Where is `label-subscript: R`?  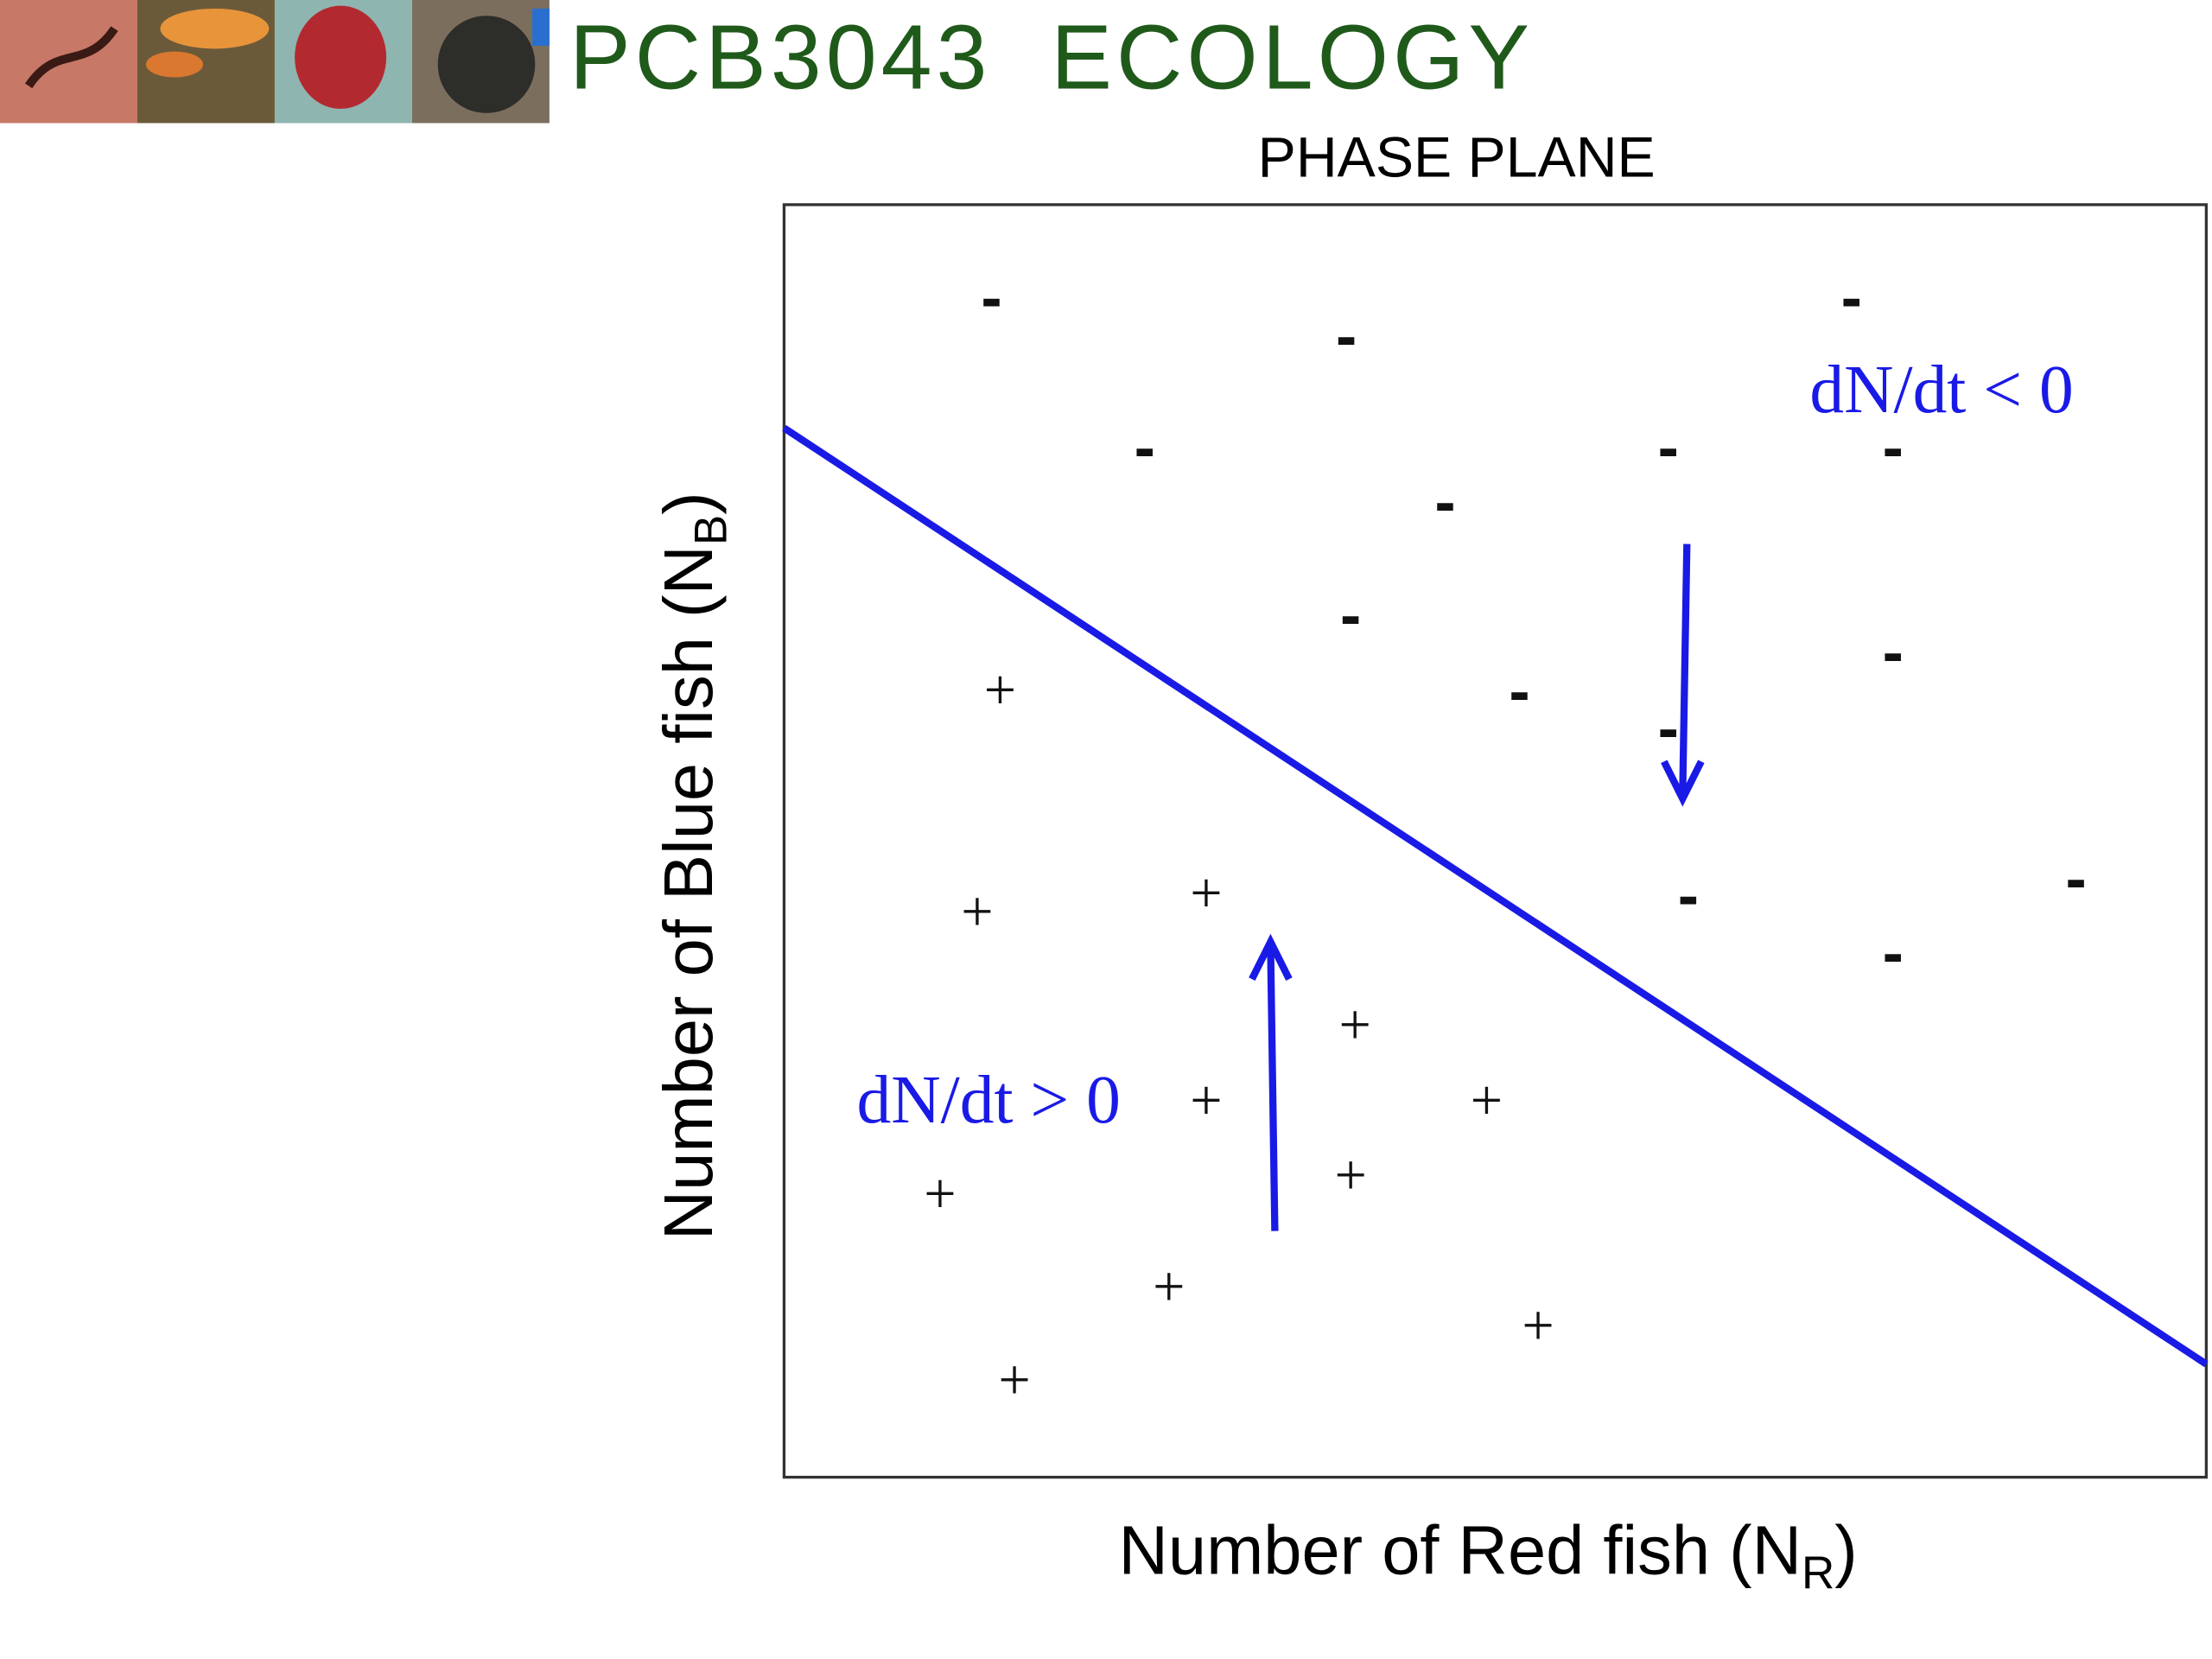 label-subscript: R is located at coordinates (1818, 1573).